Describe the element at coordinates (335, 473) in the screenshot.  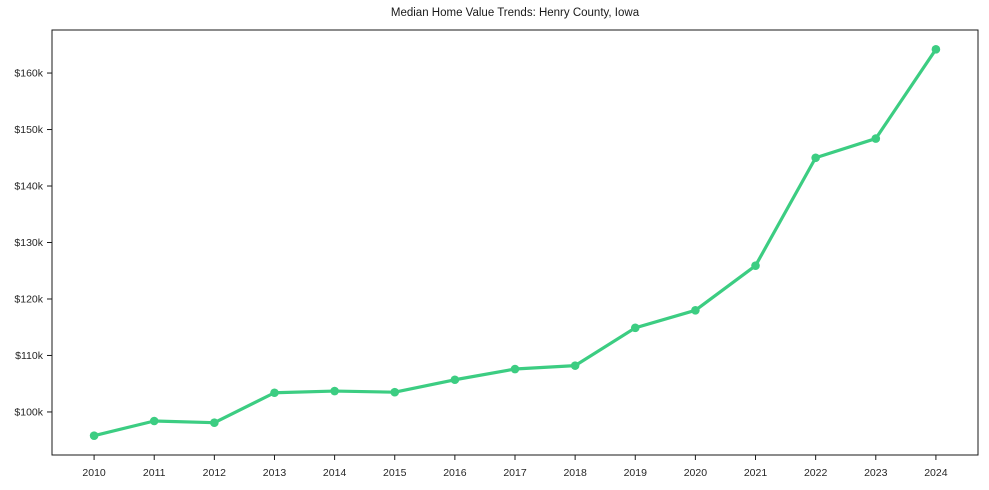
I see `x-tick-label: 2014` at that location.